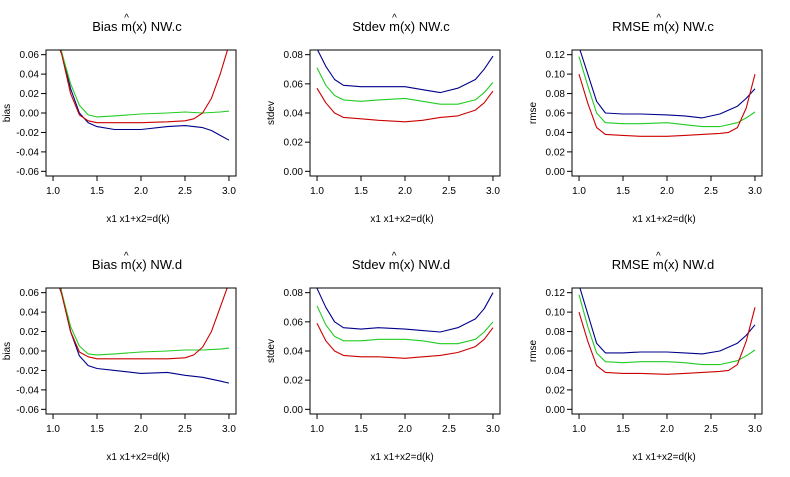 This screenshot has height=477, width=790. What do you see at coordinates (370, 264) in the screenshot?
I see `title-prefix: Stdev` at bounding box center [370, 264].